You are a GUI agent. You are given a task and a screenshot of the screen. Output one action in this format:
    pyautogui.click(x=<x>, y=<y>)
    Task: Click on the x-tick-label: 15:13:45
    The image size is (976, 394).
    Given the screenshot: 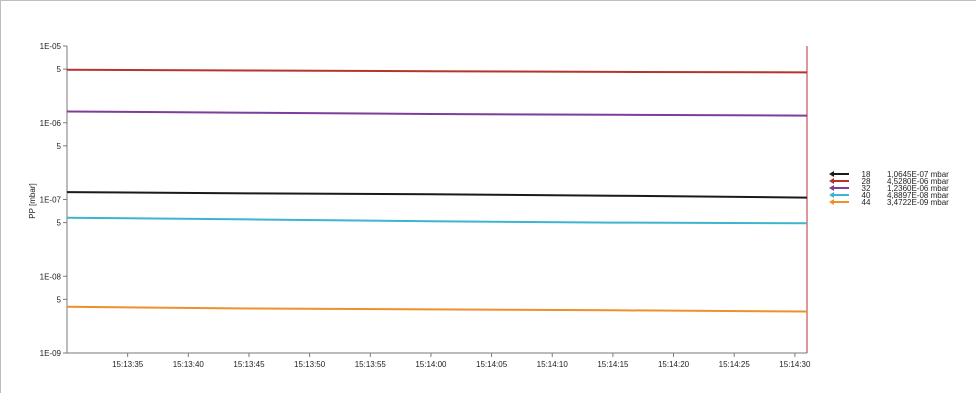 What is the action you would take?
    pyautogui.click(x=249, y=364)
    